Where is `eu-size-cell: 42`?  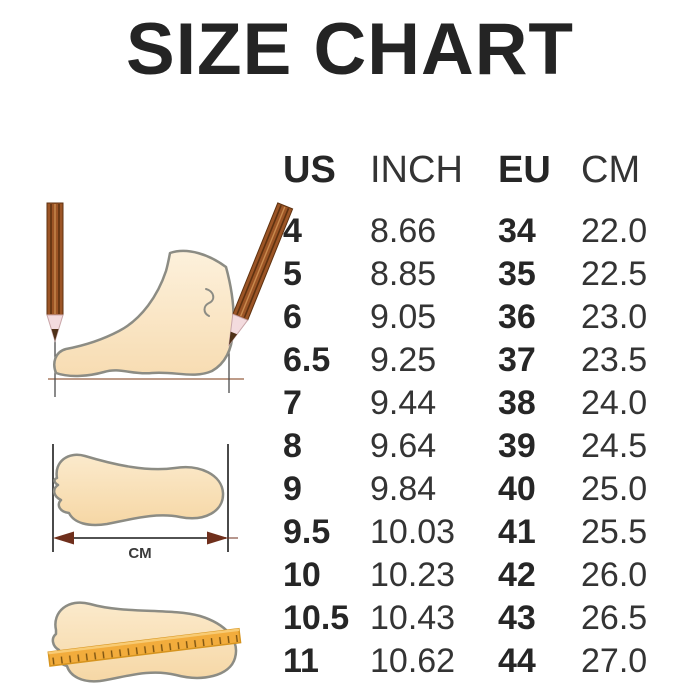 eu-size-cell: 42 is located at coordinates (517, 575).